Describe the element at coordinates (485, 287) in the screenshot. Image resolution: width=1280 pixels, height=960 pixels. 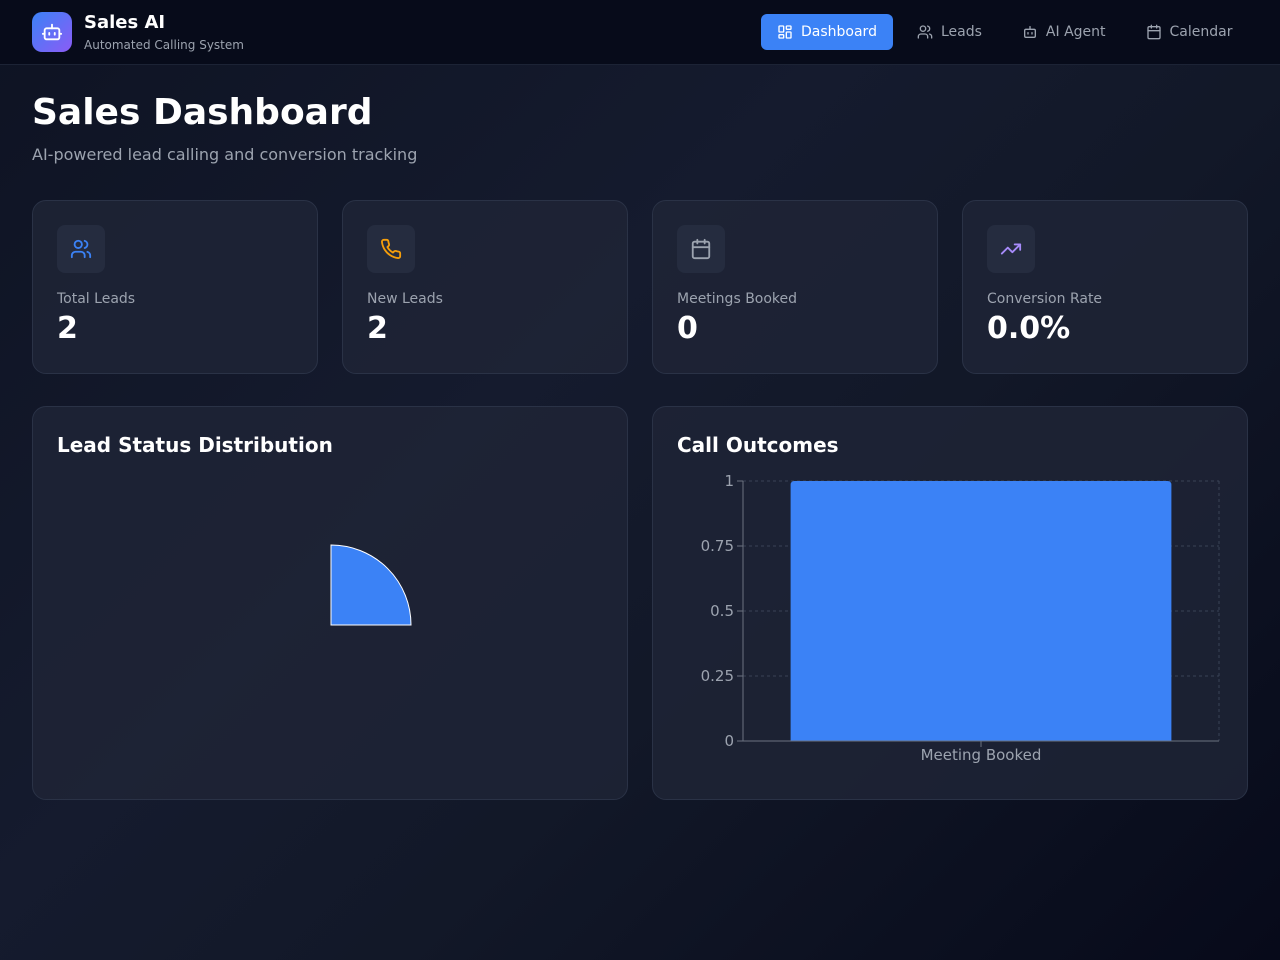
I see `stat-card-new-leads: New Leads 2` at that location.